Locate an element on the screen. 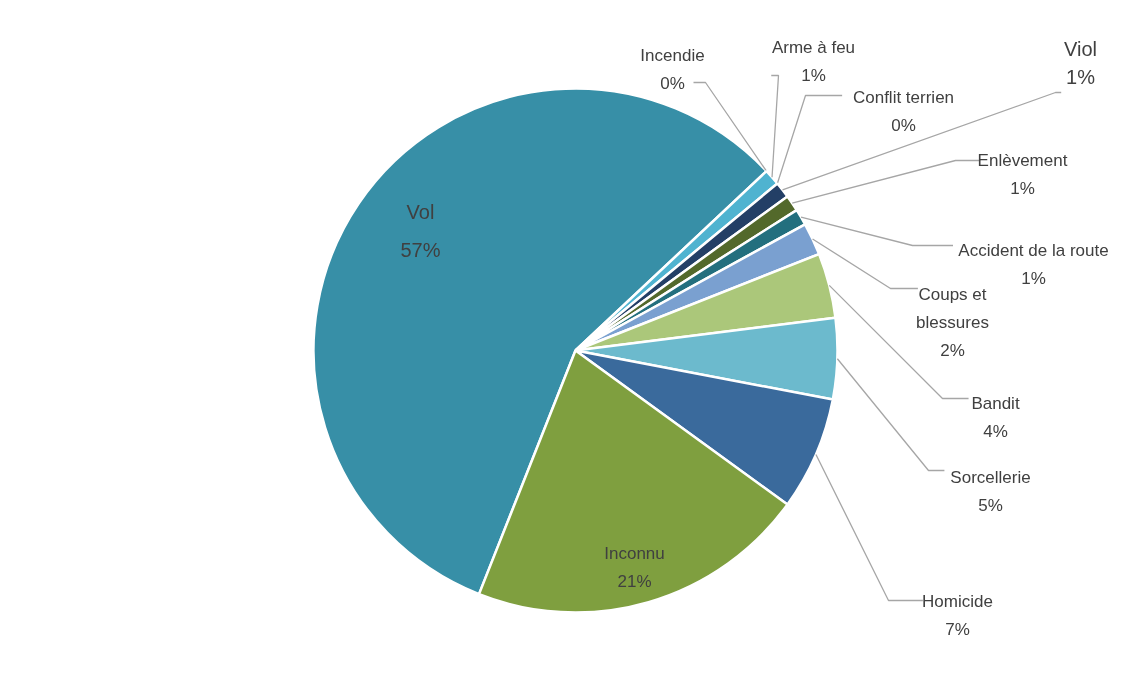 The image size is (1131, 683). slice-label: Vol is located at coordinates (420, 211).